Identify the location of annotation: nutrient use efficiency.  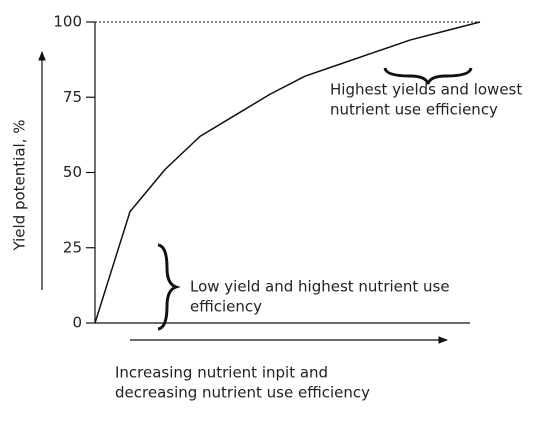
(414, 110).